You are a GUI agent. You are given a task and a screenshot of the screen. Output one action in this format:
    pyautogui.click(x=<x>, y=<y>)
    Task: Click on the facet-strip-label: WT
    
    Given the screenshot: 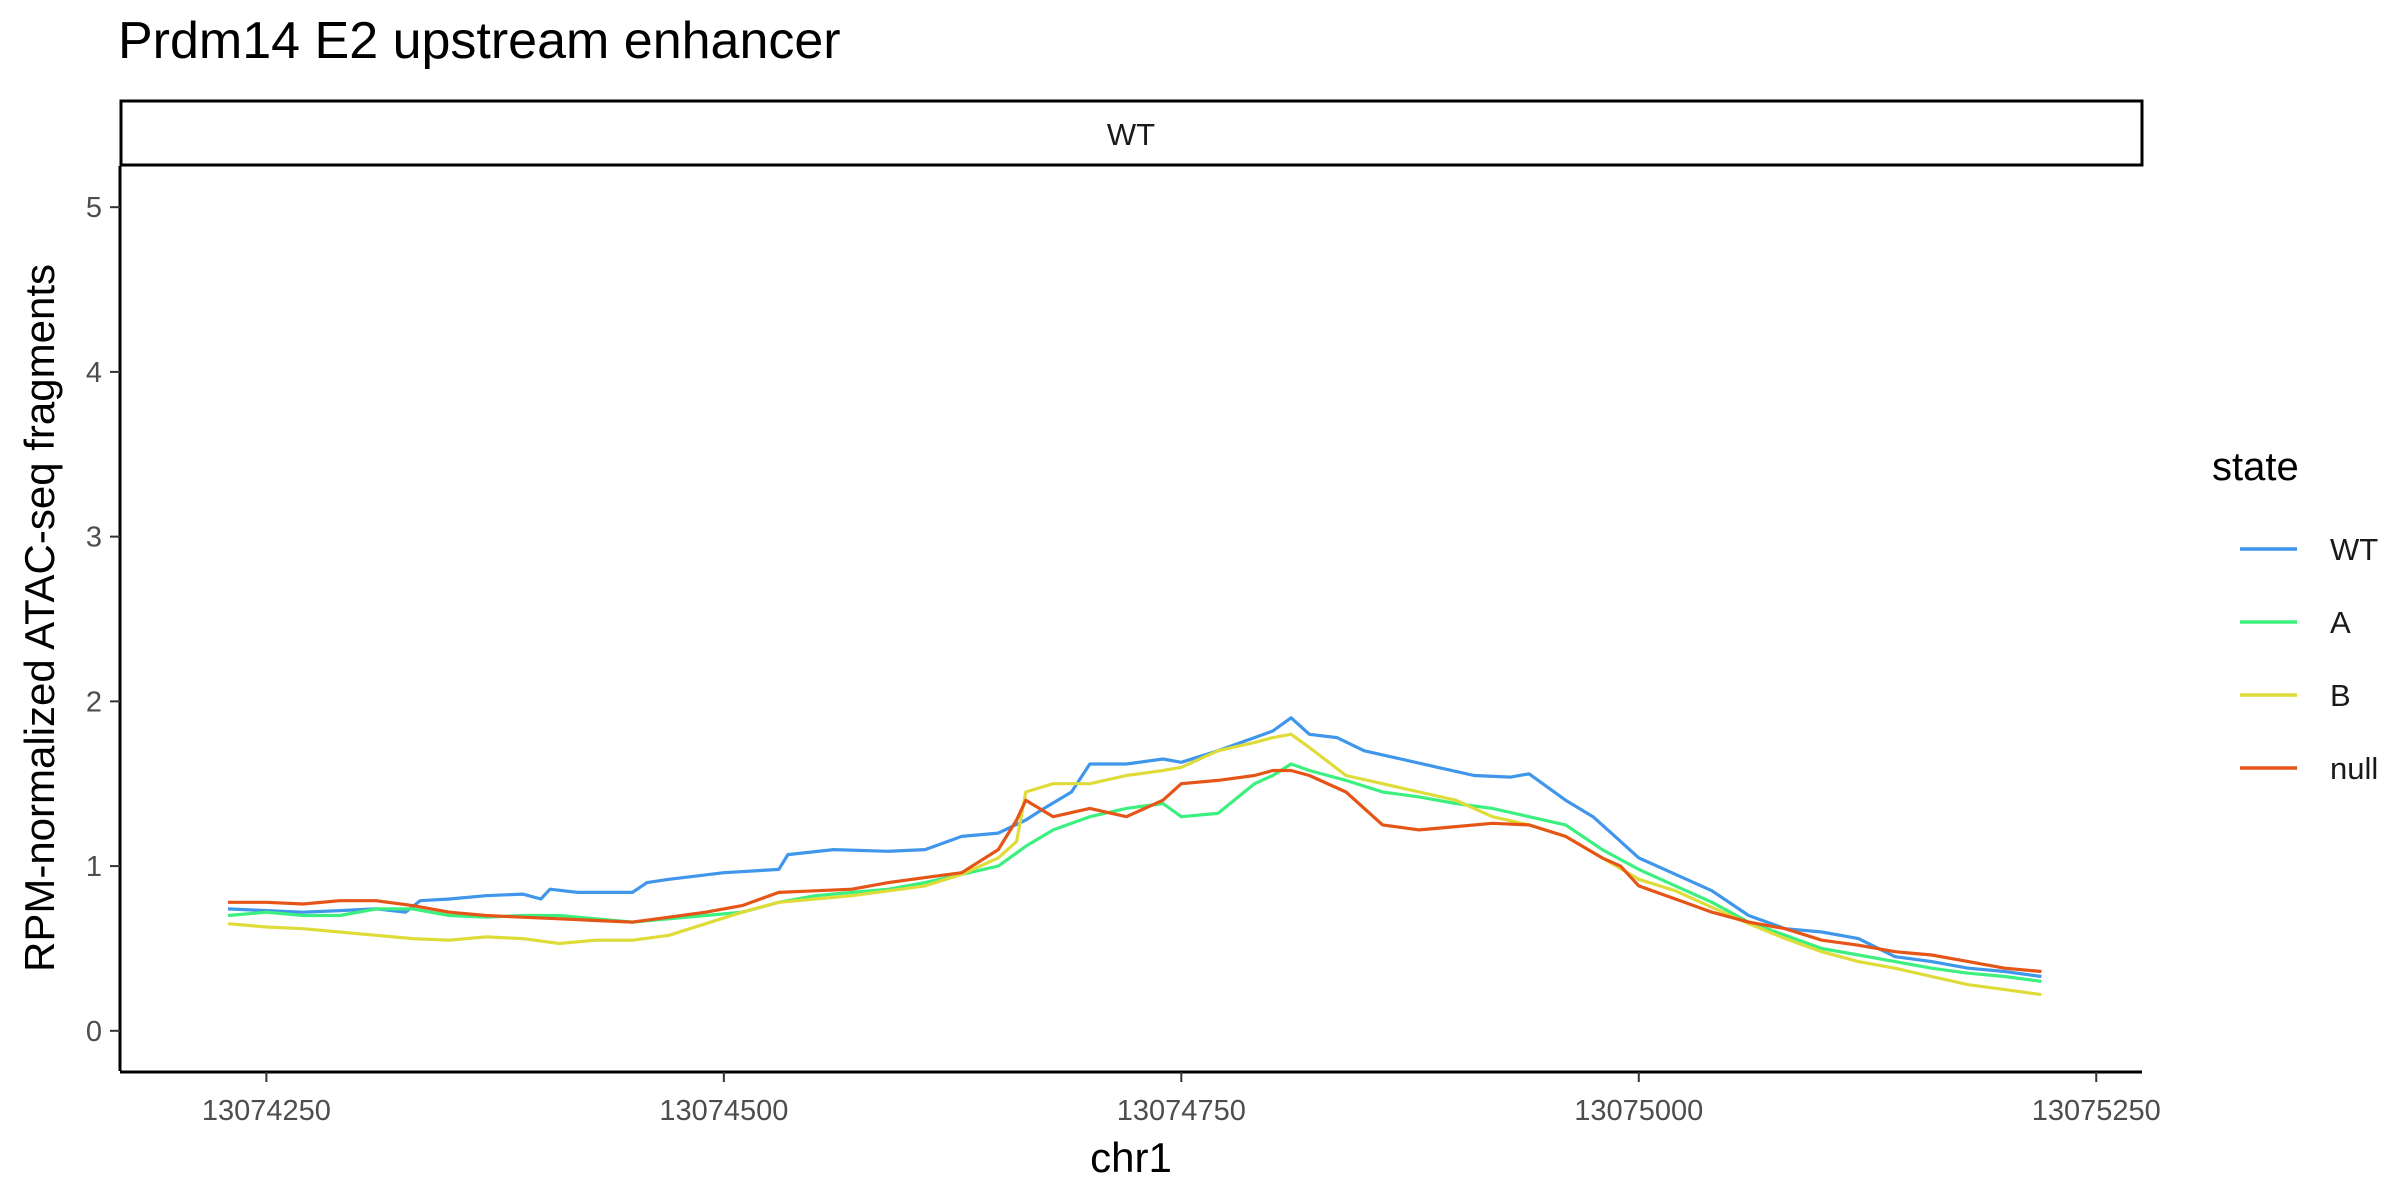 What is the action you would take?
    pyautogui.click(x=1131, y=134)
    